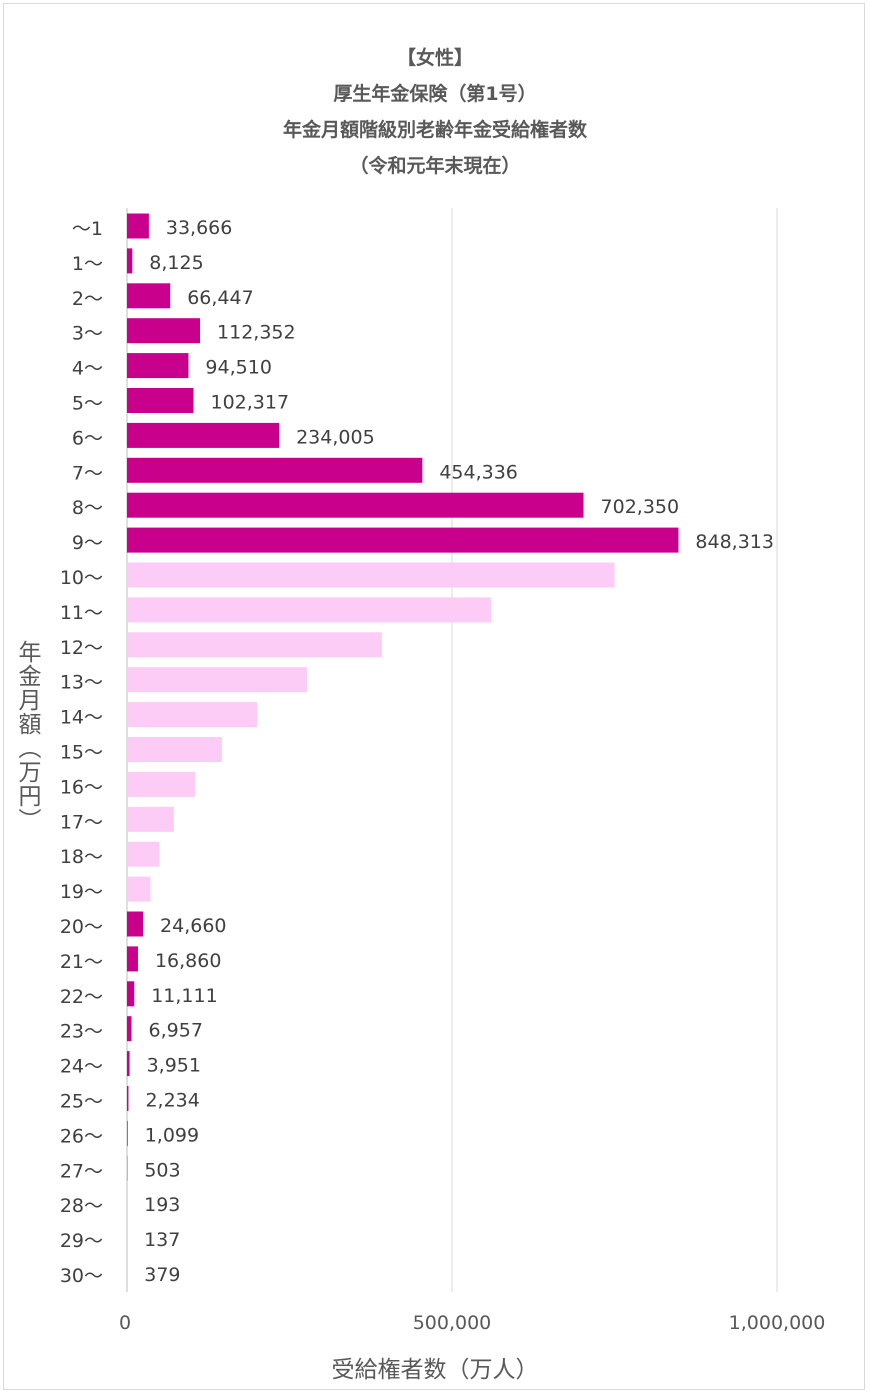 This screenshot has width=870, height=1395. I want to click on data-label: 8,125, so click(176, 263).